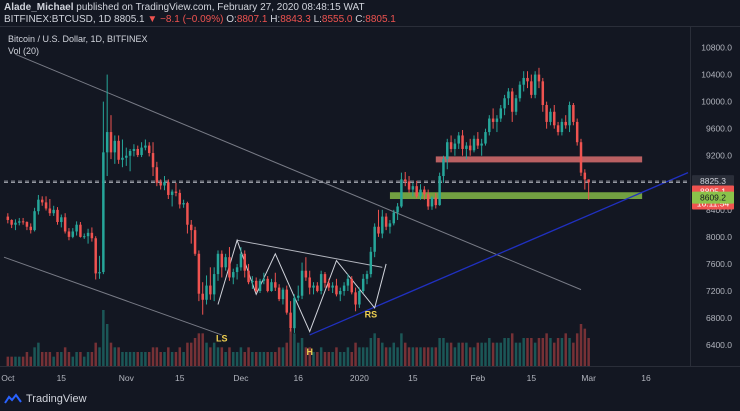 The height and width of the screenshot is (411, 740). Describe the element at coordinates (23, 51) in the screenshot. I see `volume-indicator-label: Vol (20)` at that location.